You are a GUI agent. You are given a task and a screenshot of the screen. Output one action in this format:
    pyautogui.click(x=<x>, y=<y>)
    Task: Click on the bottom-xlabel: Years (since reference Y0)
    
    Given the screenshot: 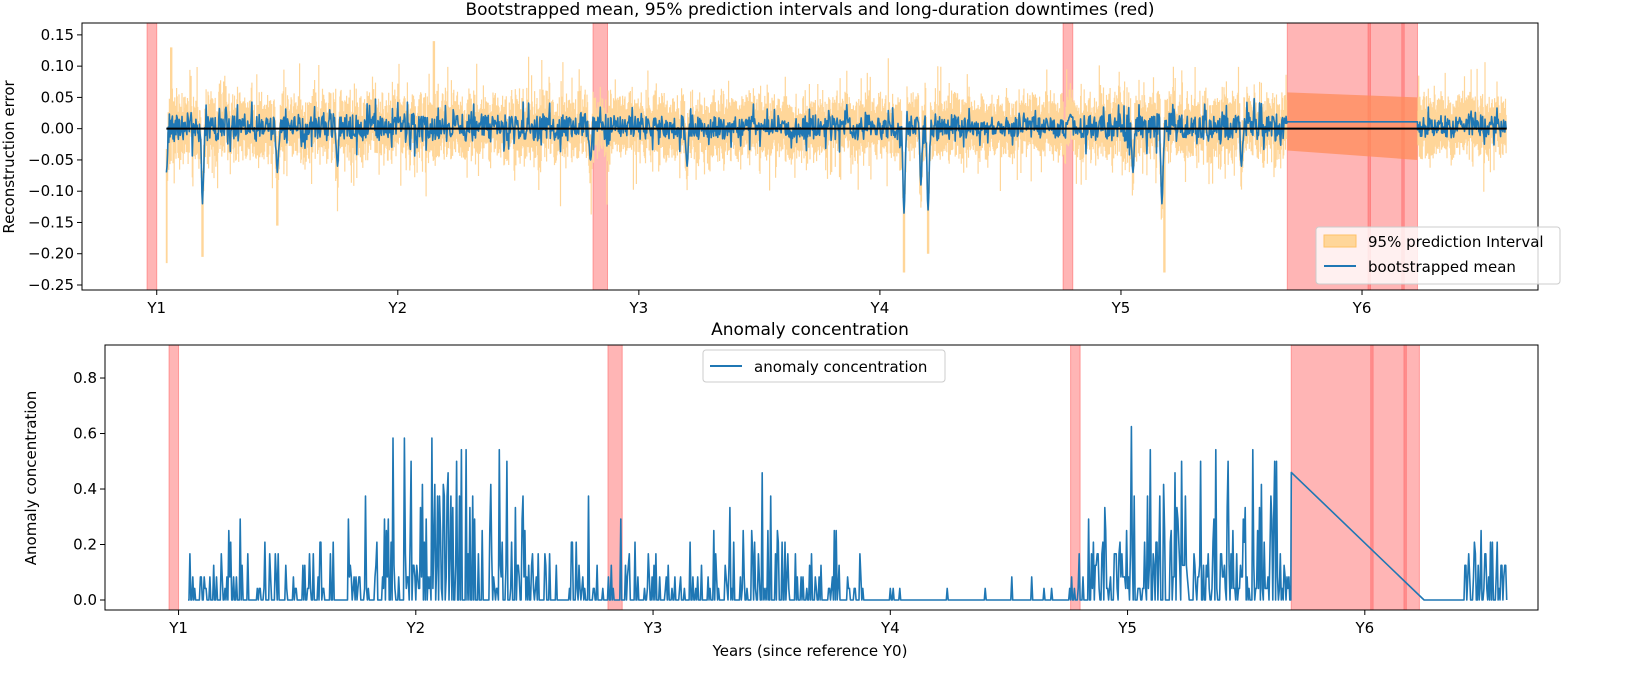 What is the action you would take?
    pyautogui.click(x=810, y=651)
    